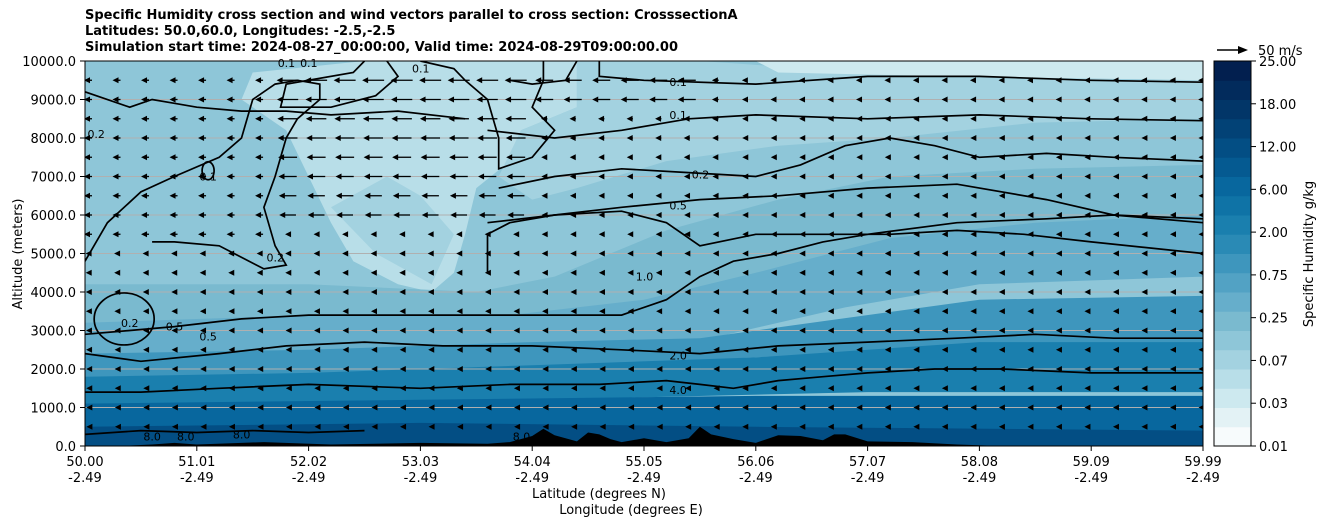 This screenshot has width=1326, height=526. What do you see at coordinates (1309, 254) in the screenshot?
I see `colorbar-label: Specific Humidity g/kg` at bounding box center [1309, 254].